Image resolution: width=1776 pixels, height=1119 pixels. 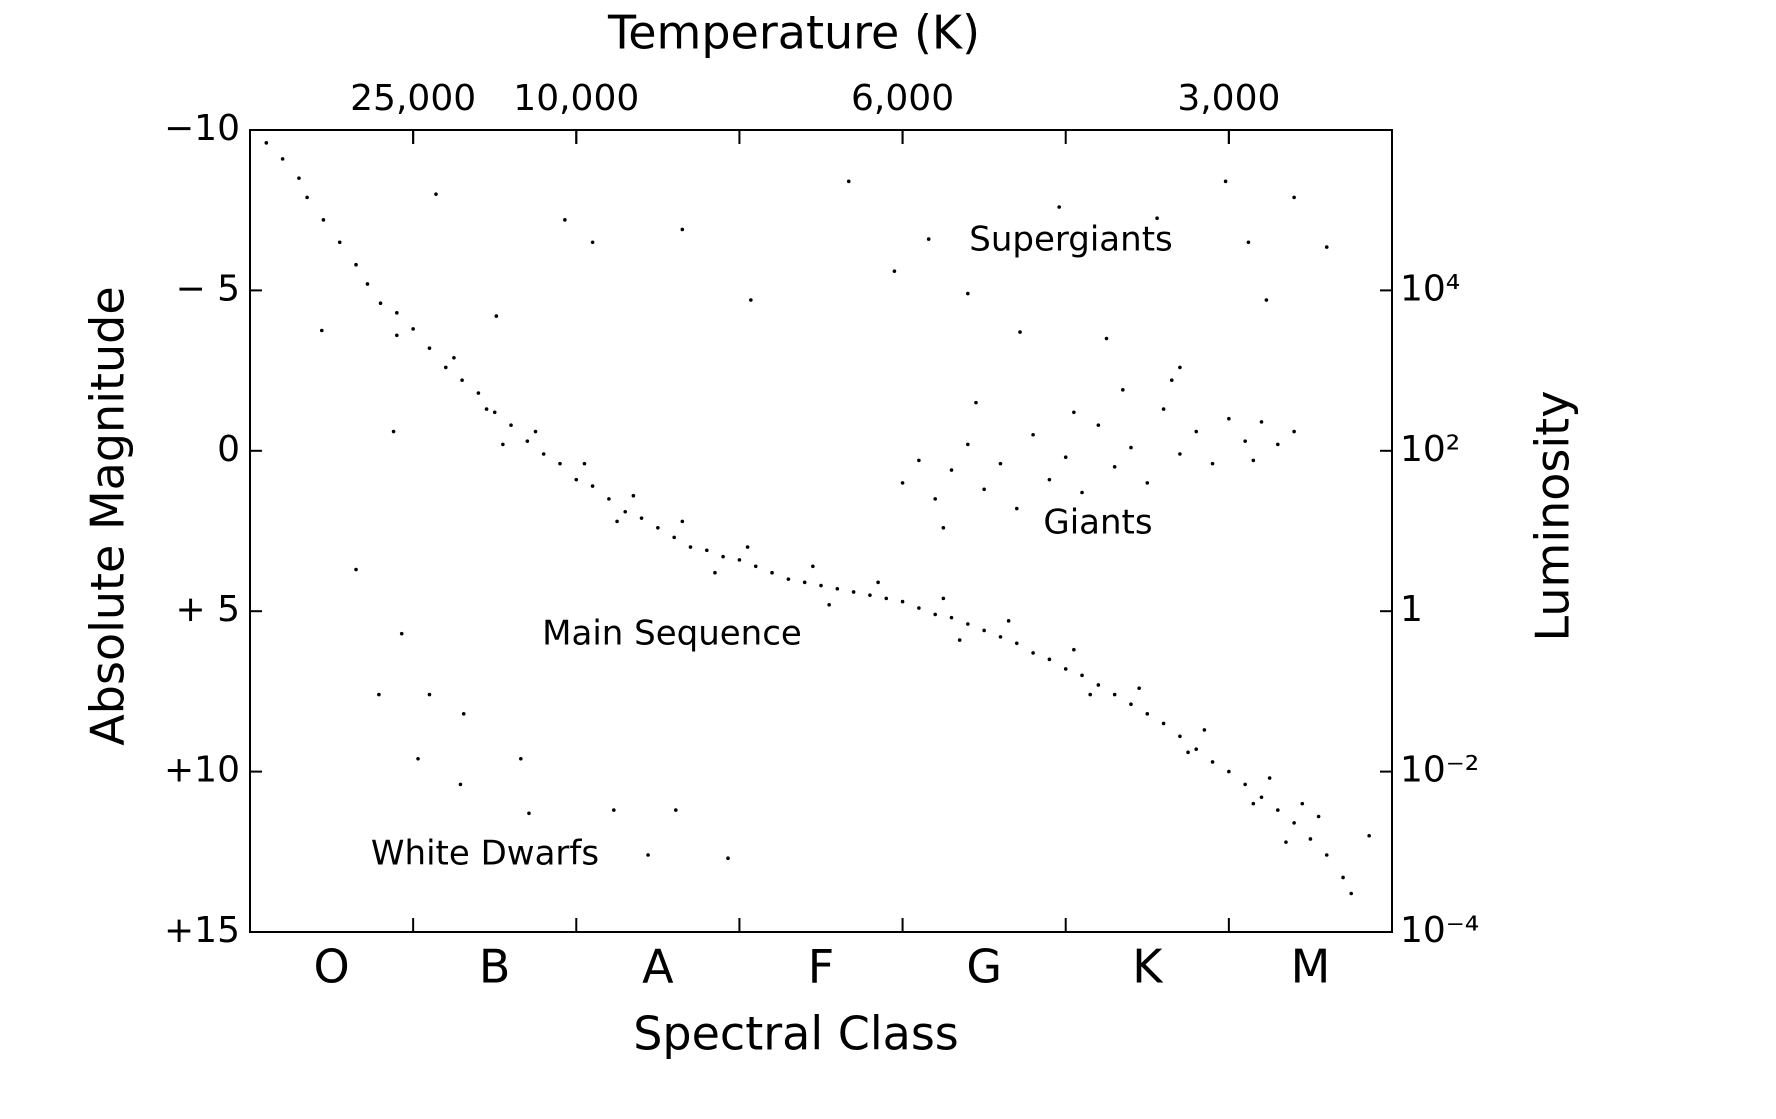 I want to click on y-tick-label: +15, so click(x=202, y=930).